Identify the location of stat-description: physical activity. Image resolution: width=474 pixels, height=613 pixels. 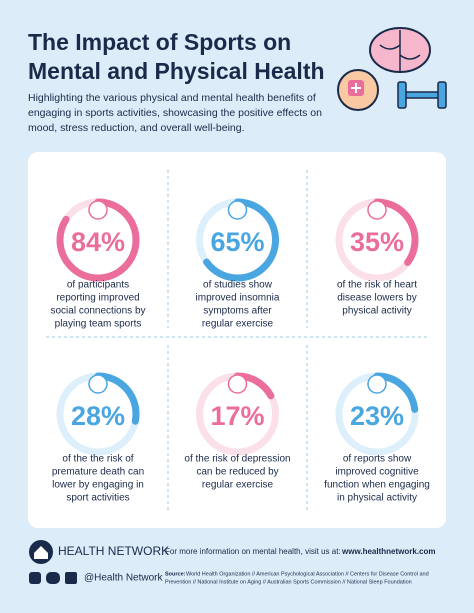
(376, 311).